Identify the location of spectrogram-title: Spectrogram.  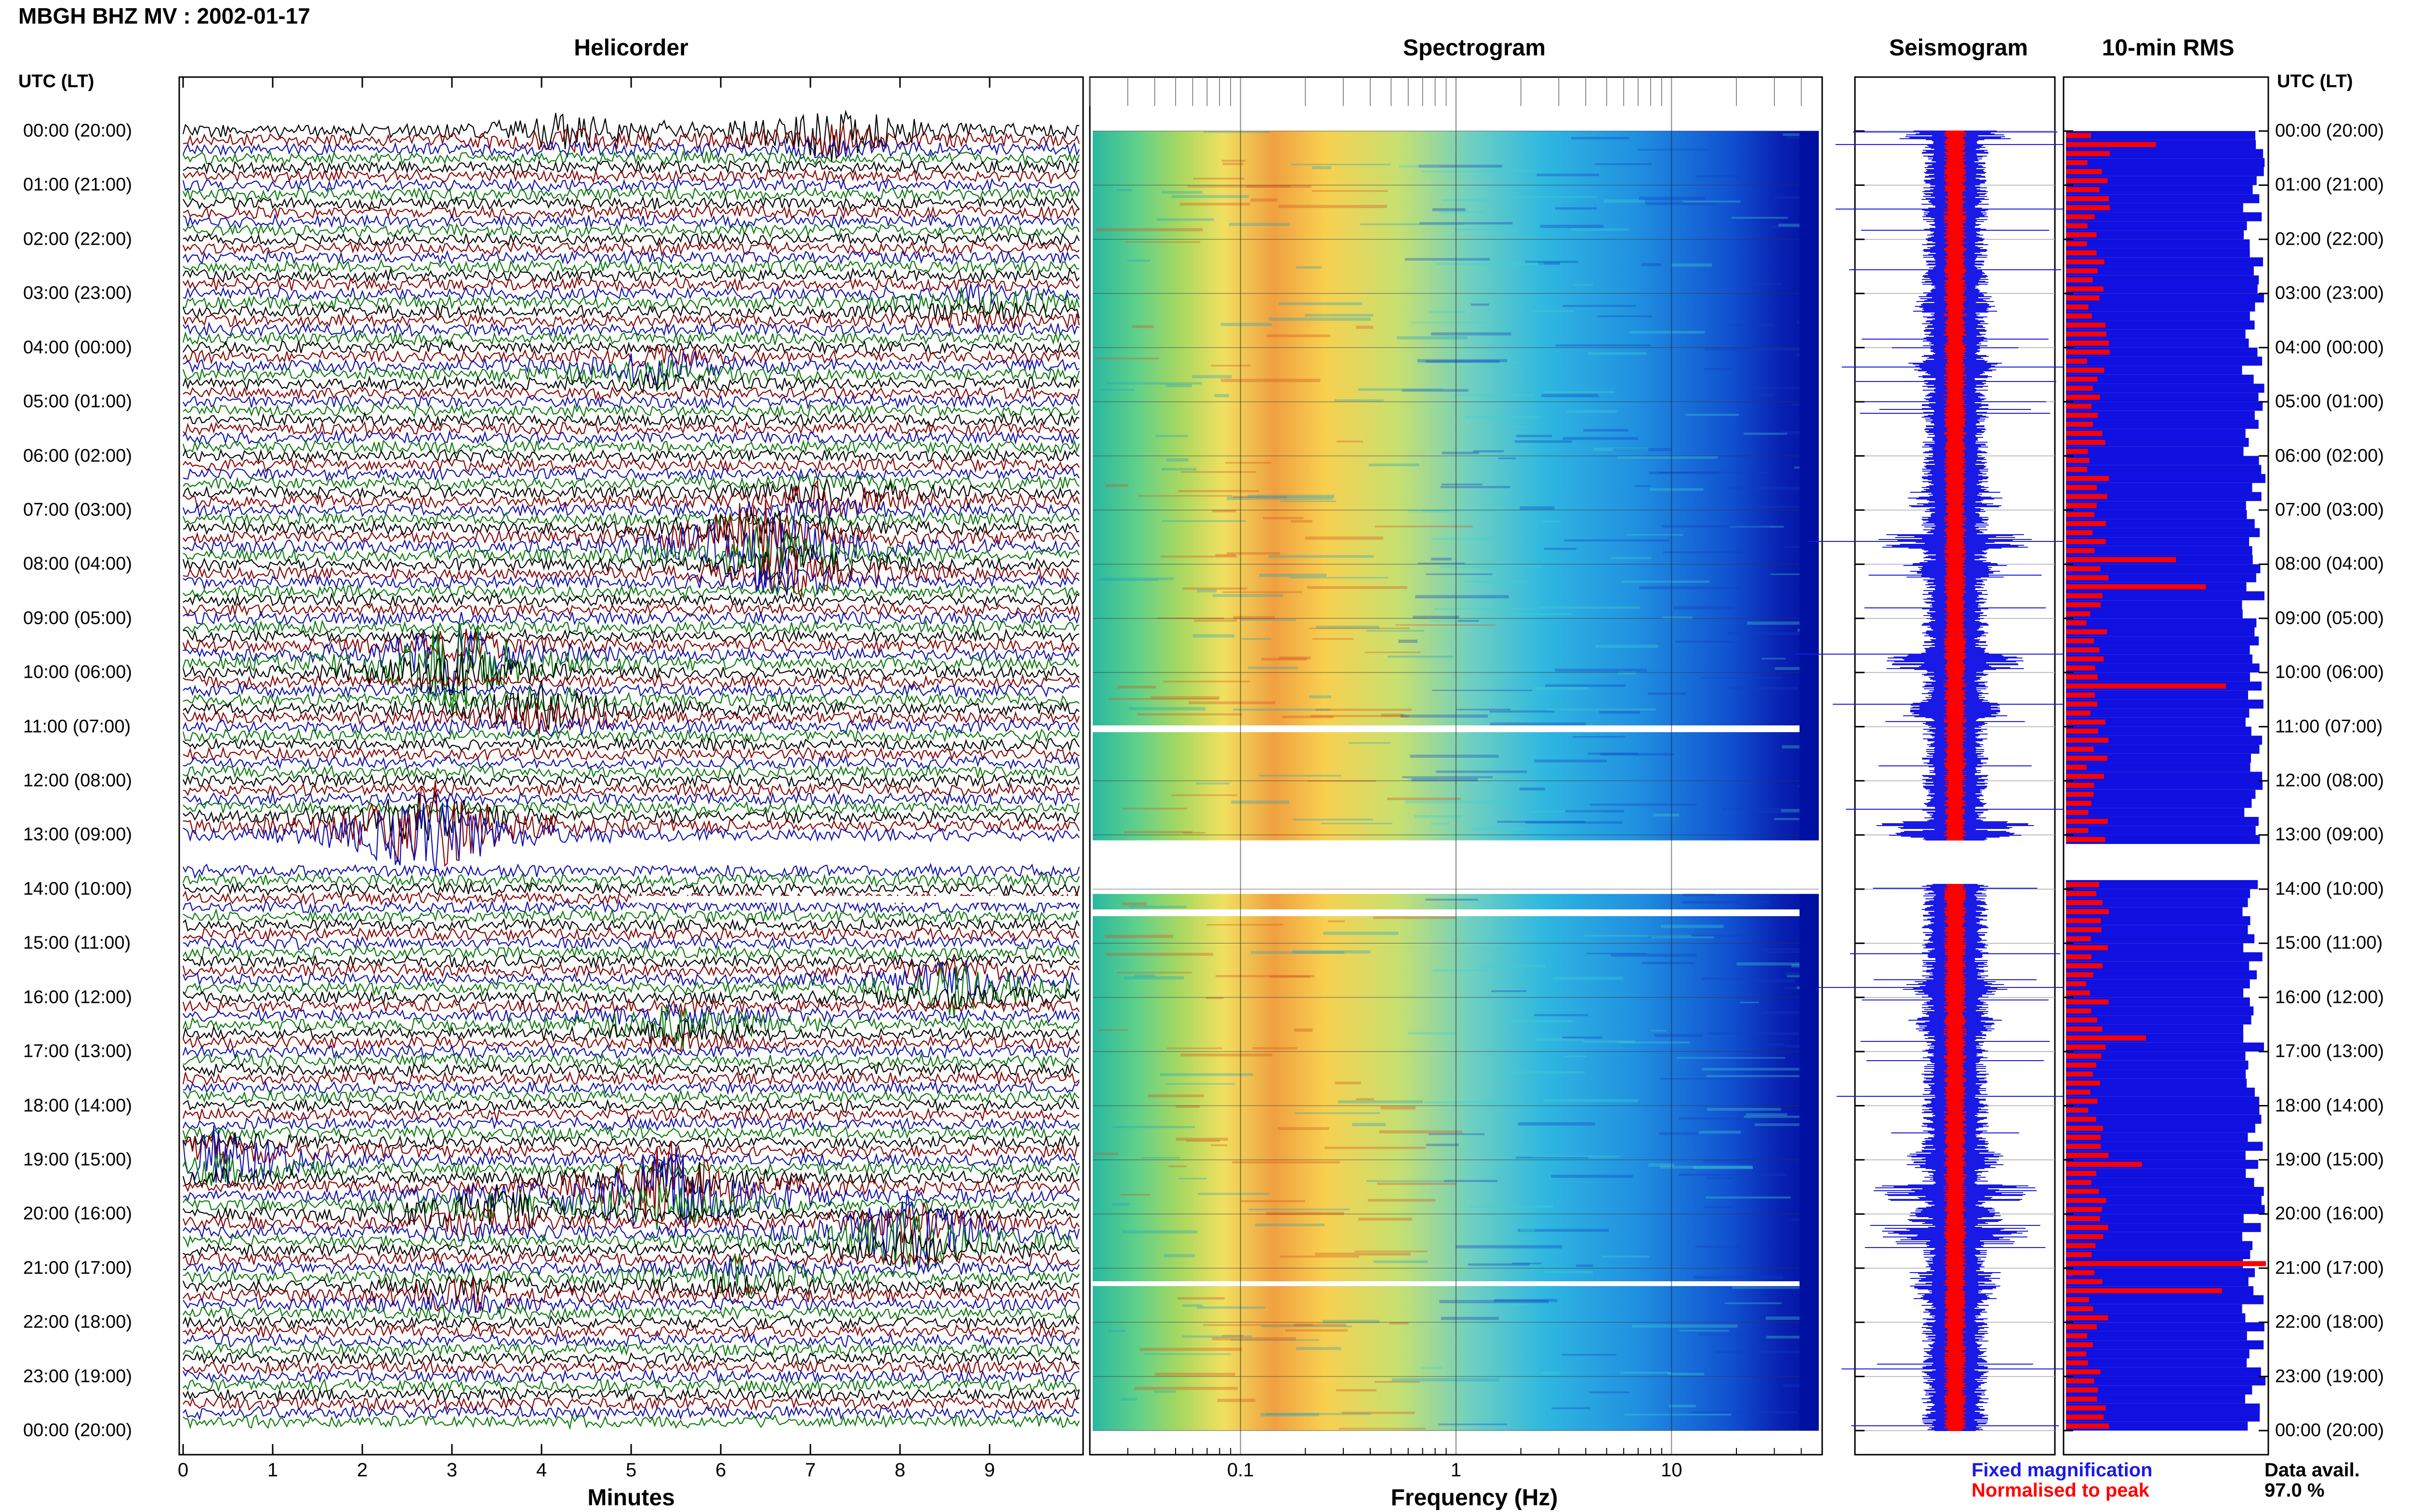
(1474, 48).